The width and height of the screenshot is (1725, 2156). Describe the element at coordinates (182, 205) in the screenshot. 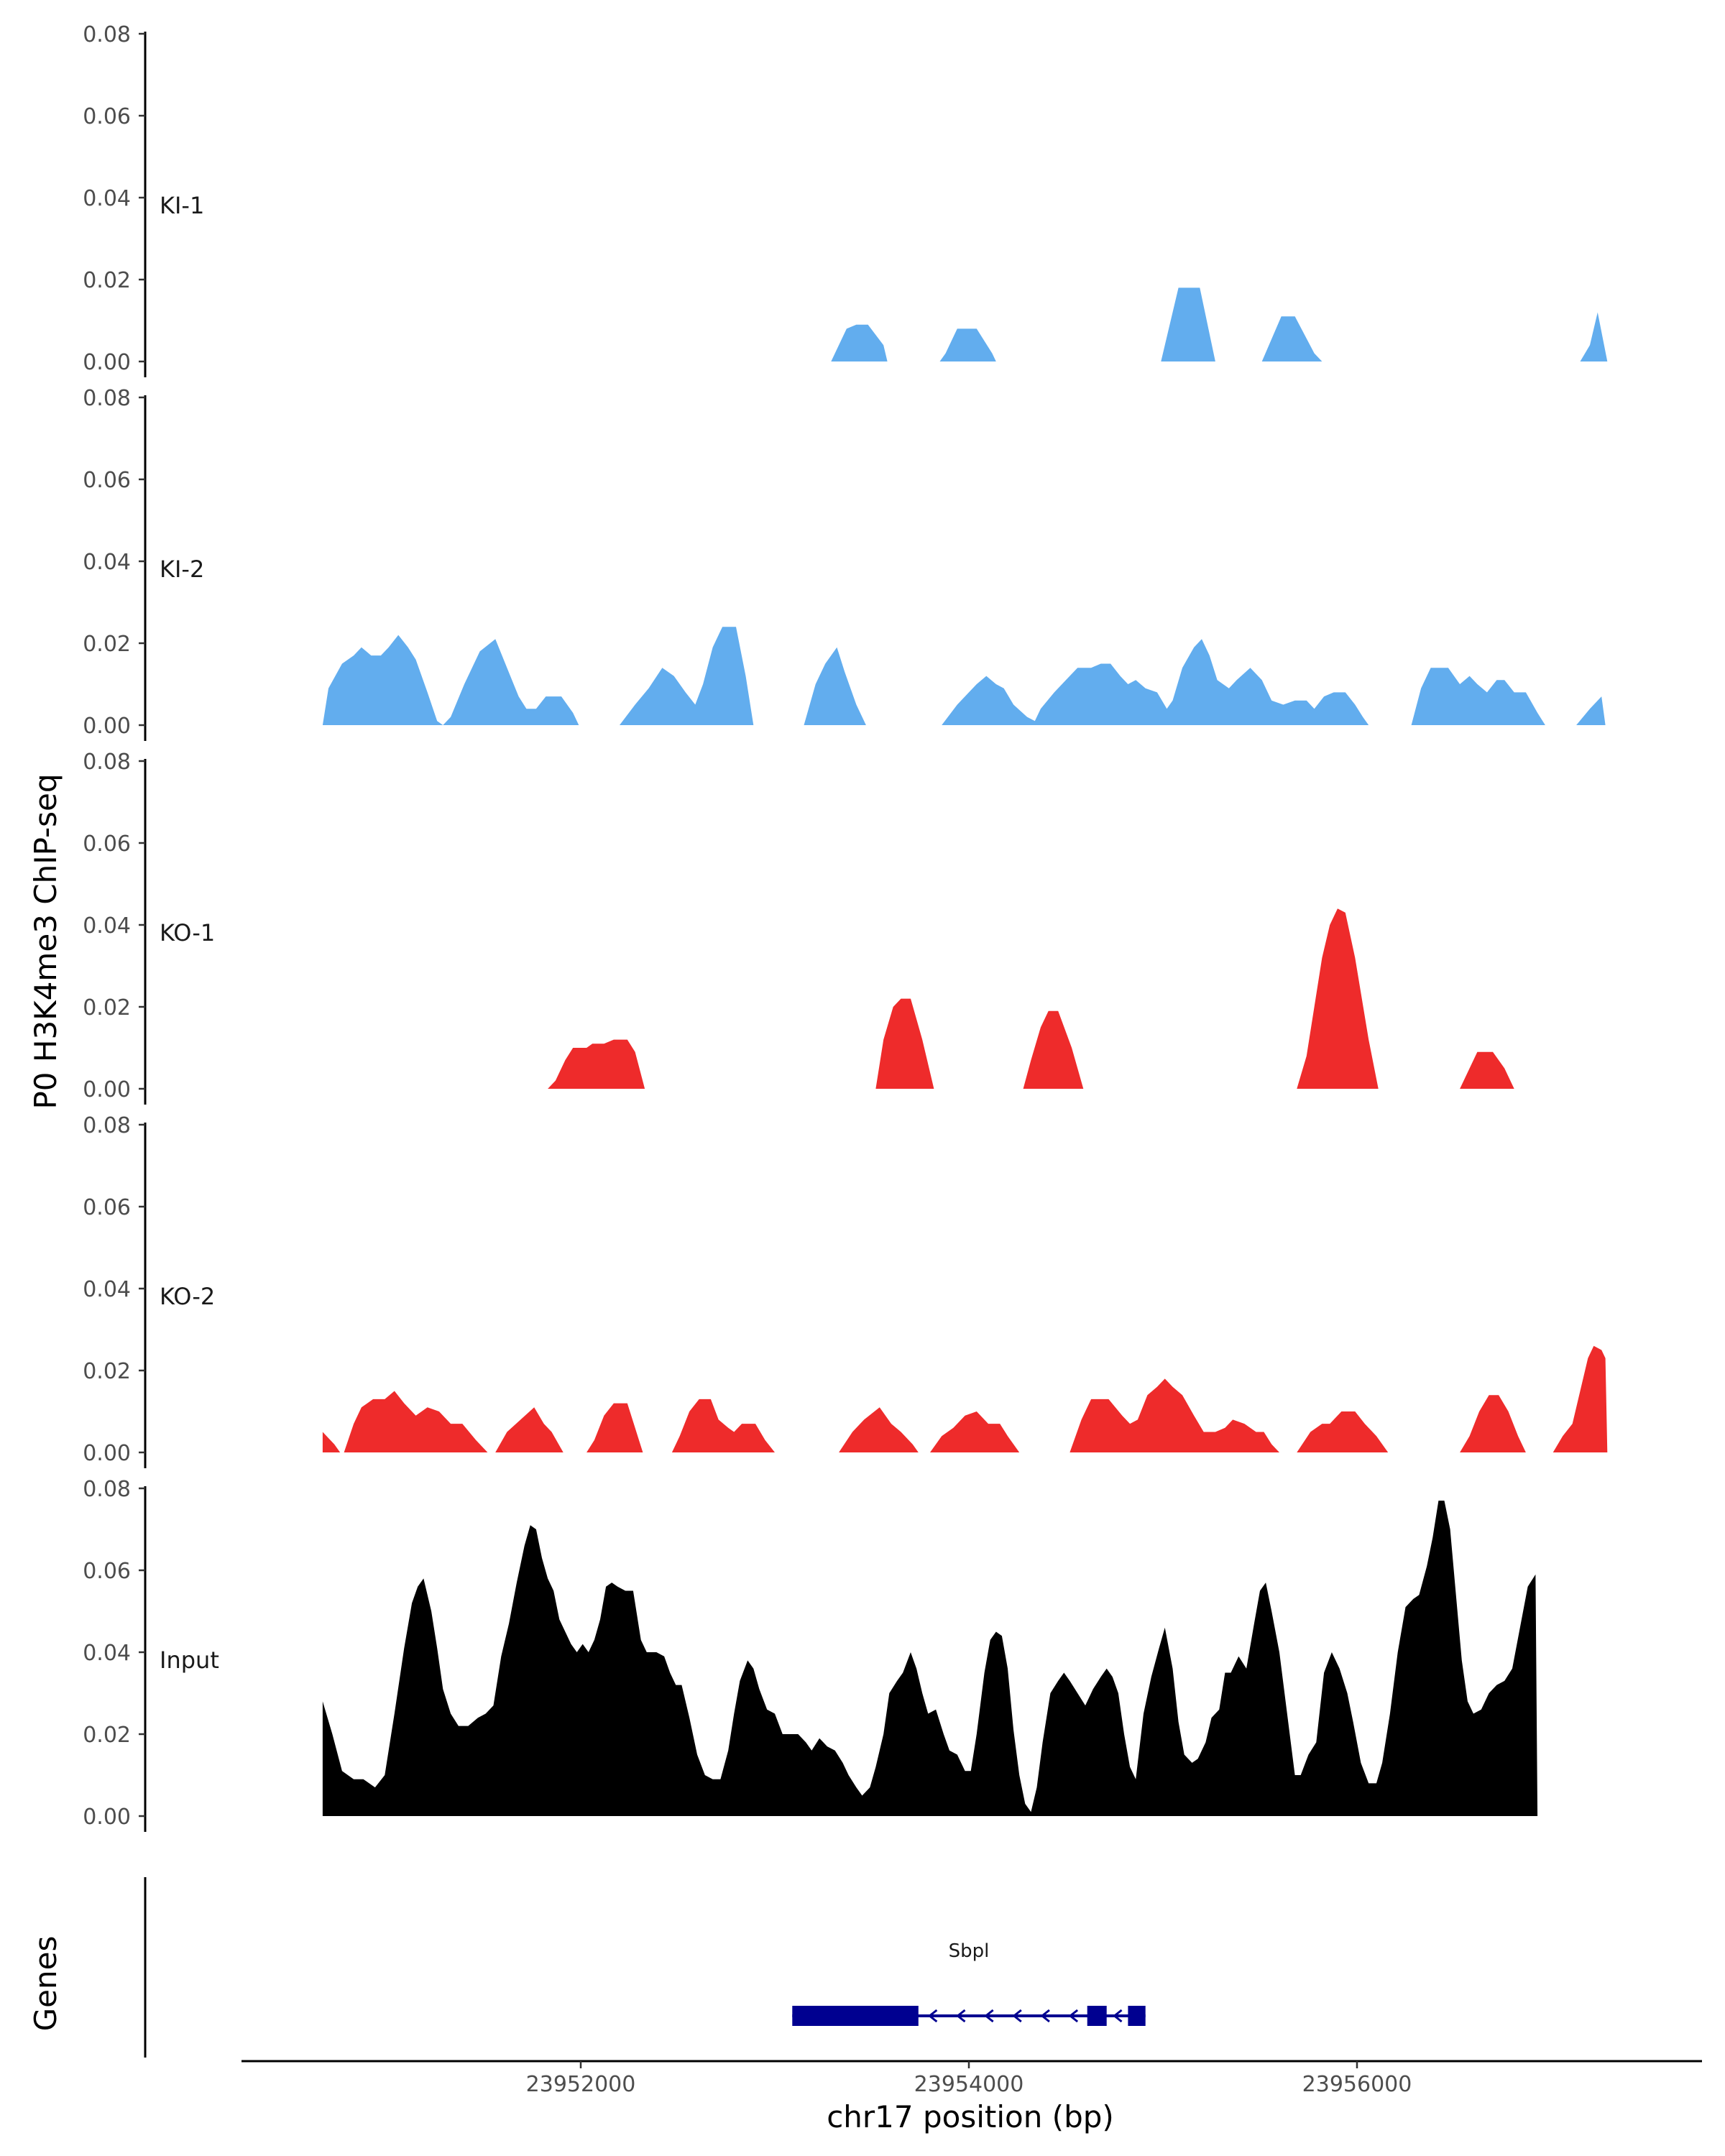

I see `track-label-ki-1: KI-1` at that location.